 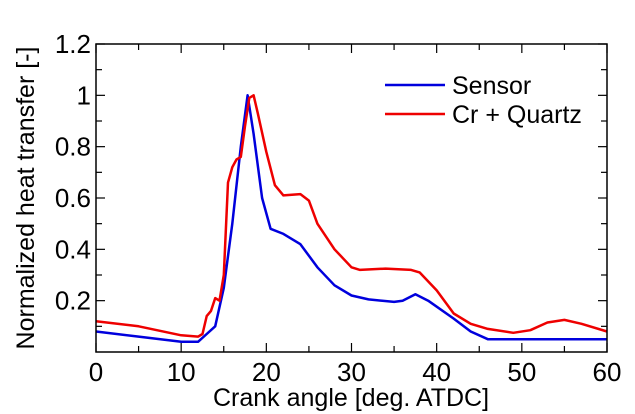 What do you see at coordinates (181, 372) in the screenshot?
I see `x-tick-label: 10` at bounding box center [181, 372].